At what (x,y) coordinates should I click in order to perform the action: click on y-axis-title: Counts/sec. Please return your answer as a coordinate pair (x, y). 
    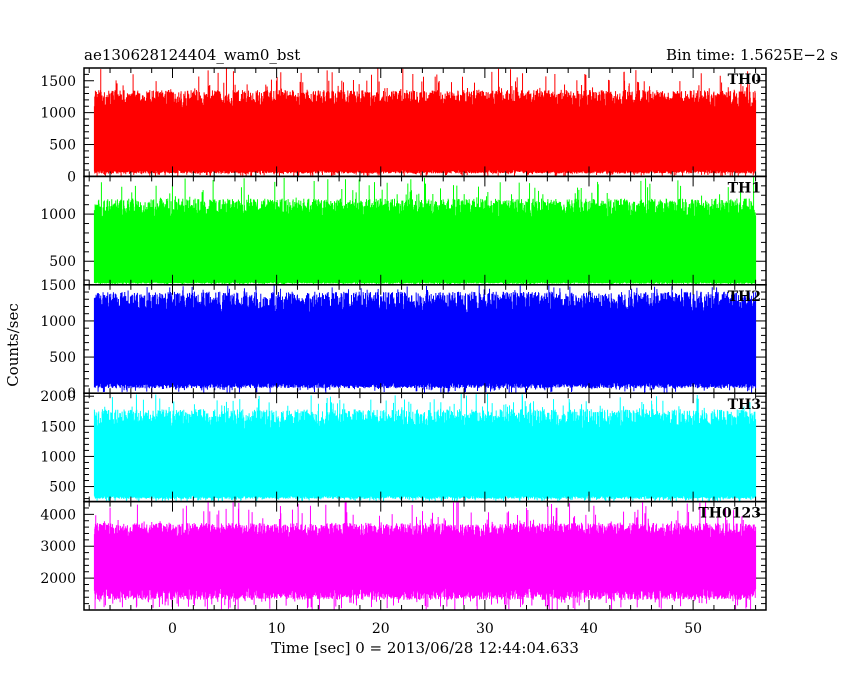
    Looking at the image, I should click on (13, 345).